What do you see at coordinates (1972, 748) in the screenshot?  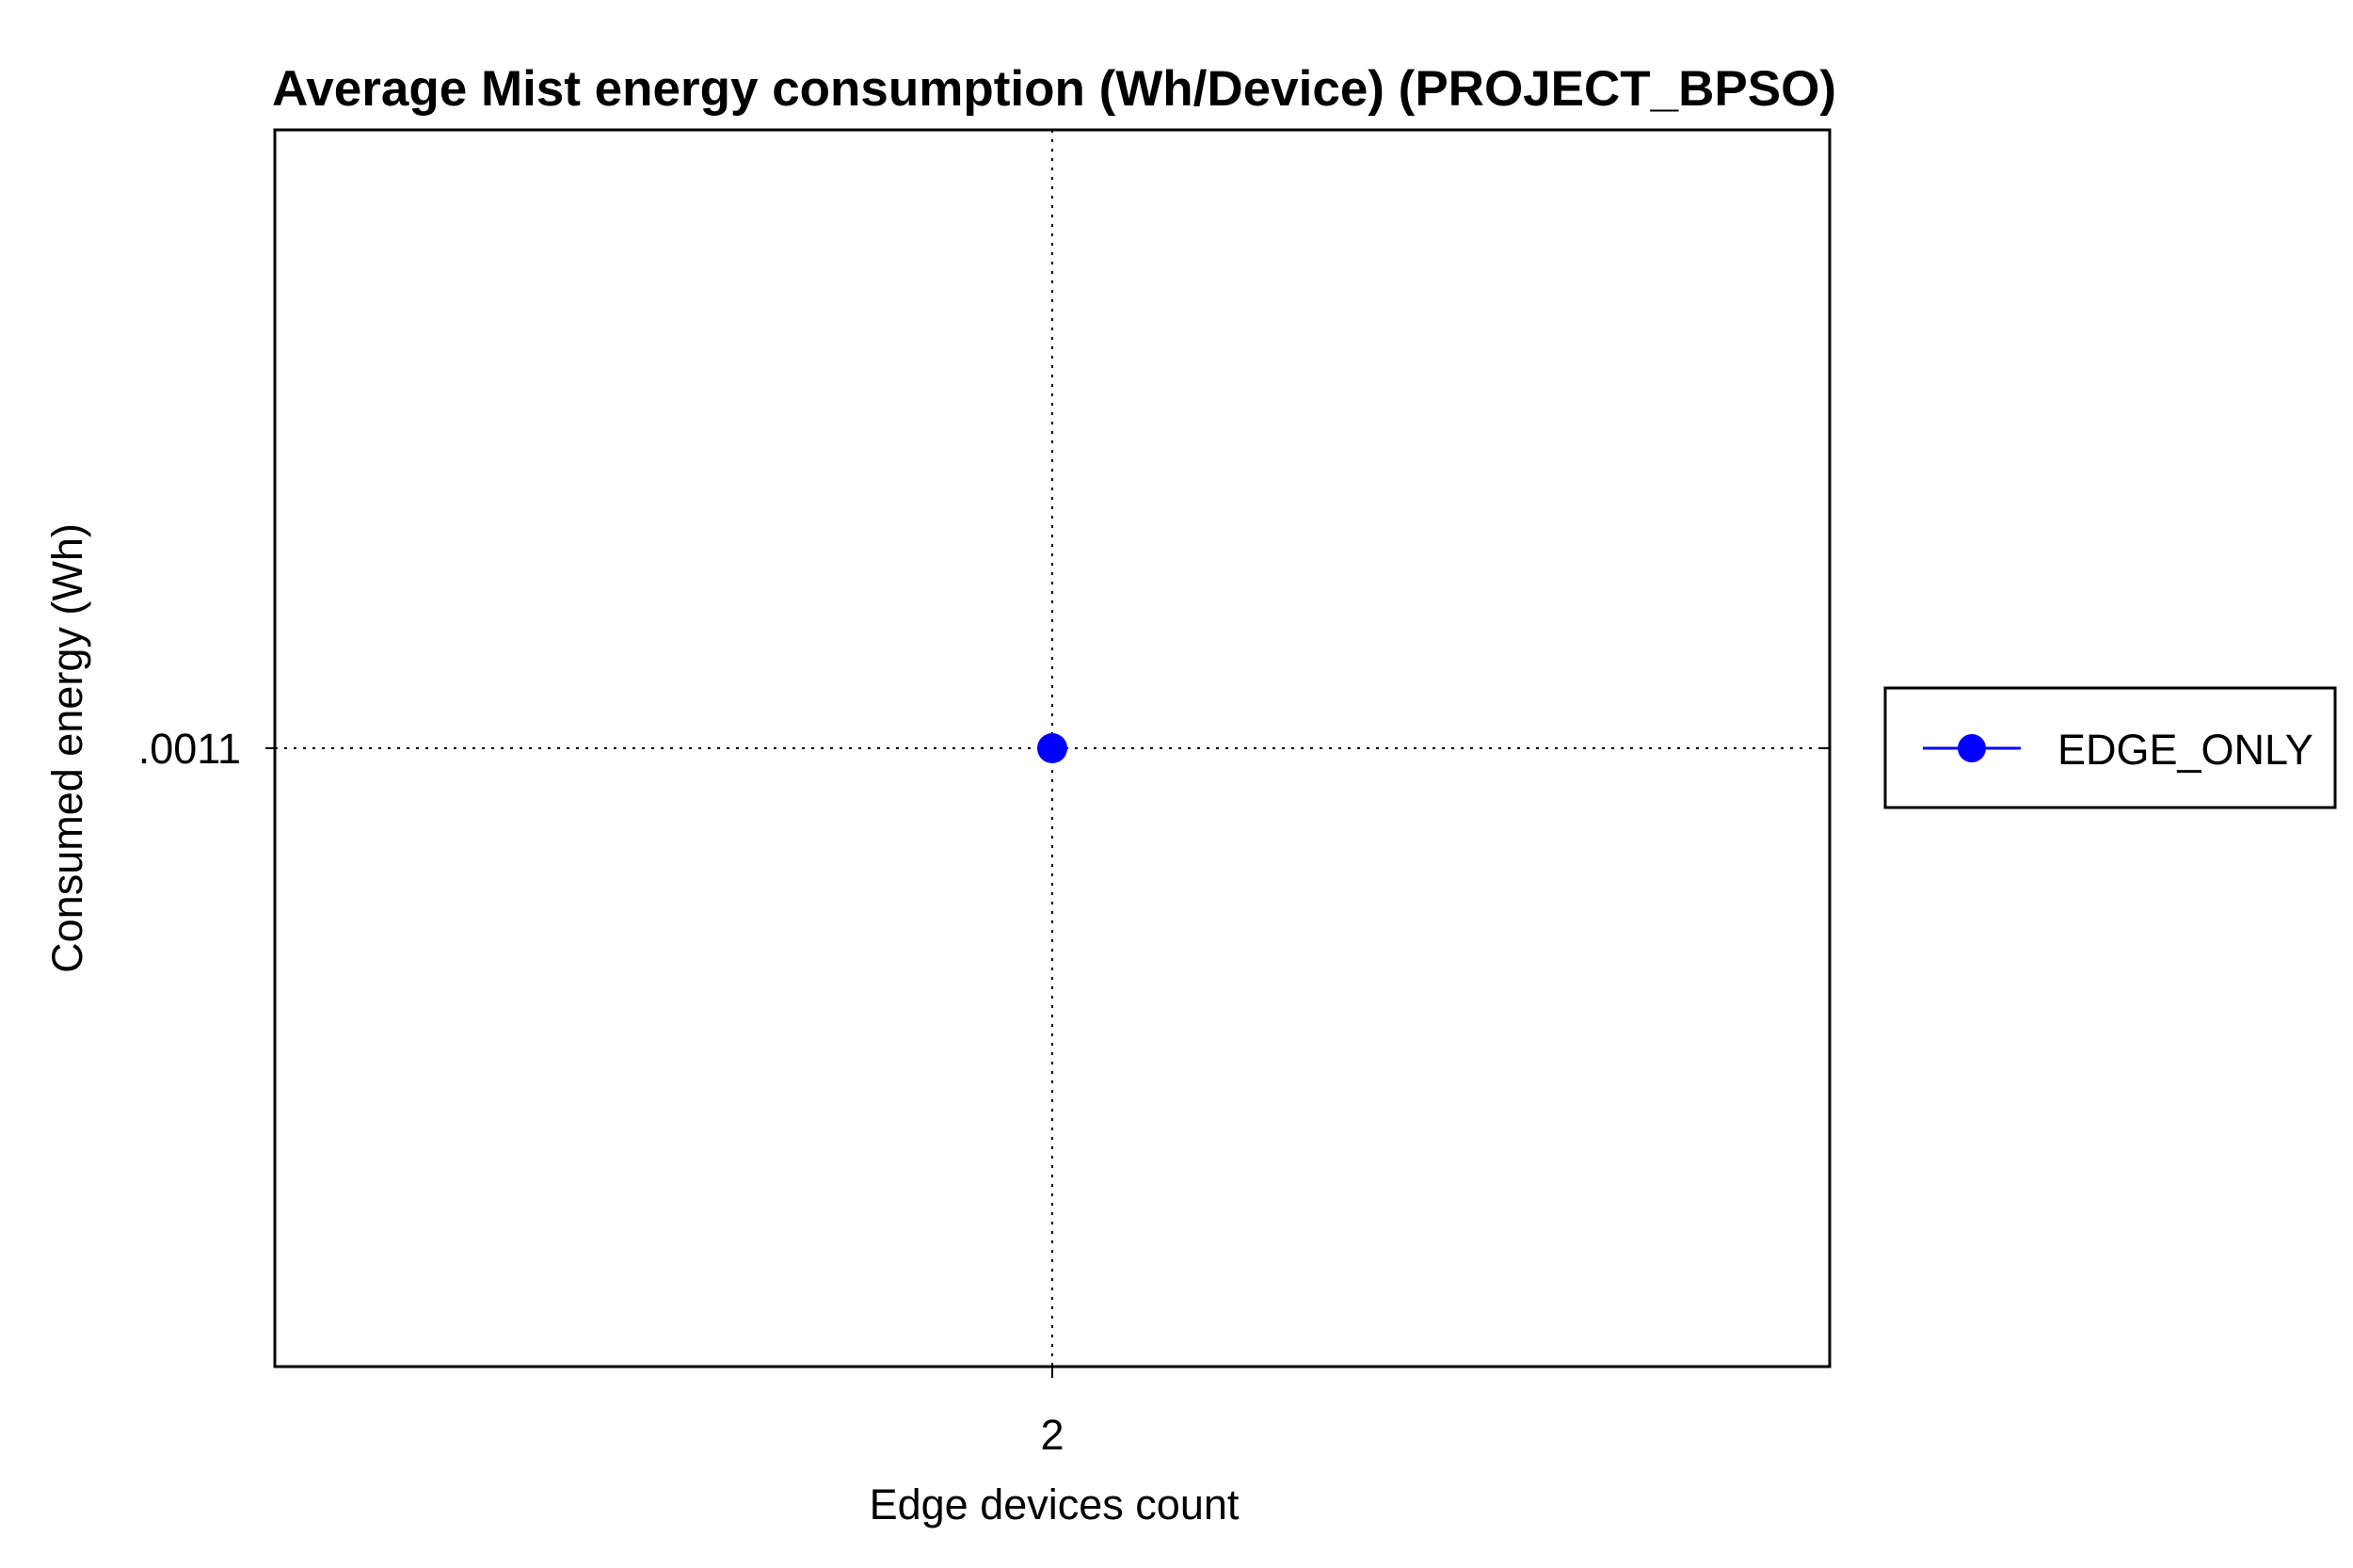 I see `legend-marker-edge-only` at bounding box center [1972, 748].